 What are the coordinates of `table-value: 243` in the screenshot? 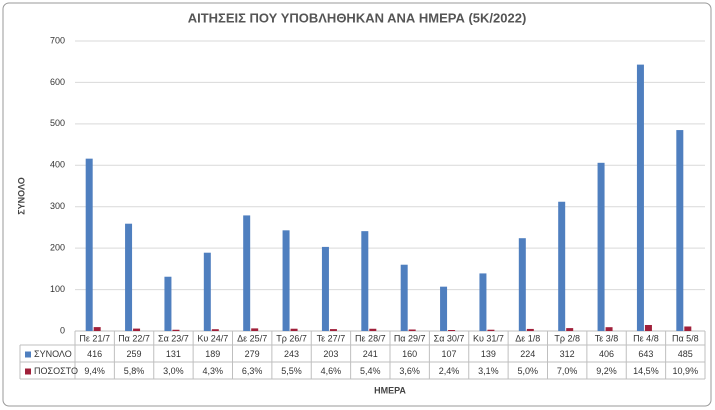 It's located at (291, 354).